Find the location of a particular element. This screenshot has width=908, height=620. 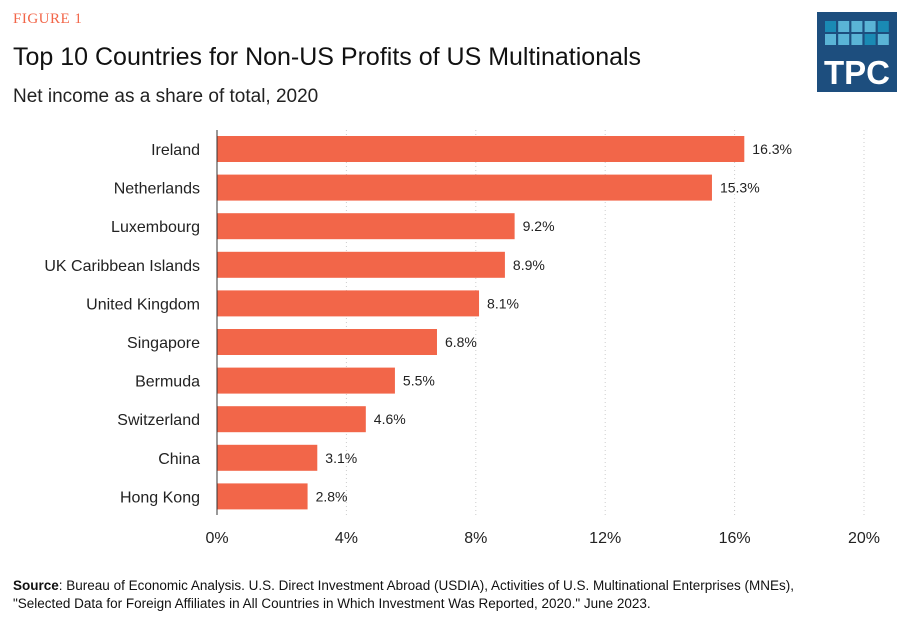

category-label: China is located at coordinates (179, 459).